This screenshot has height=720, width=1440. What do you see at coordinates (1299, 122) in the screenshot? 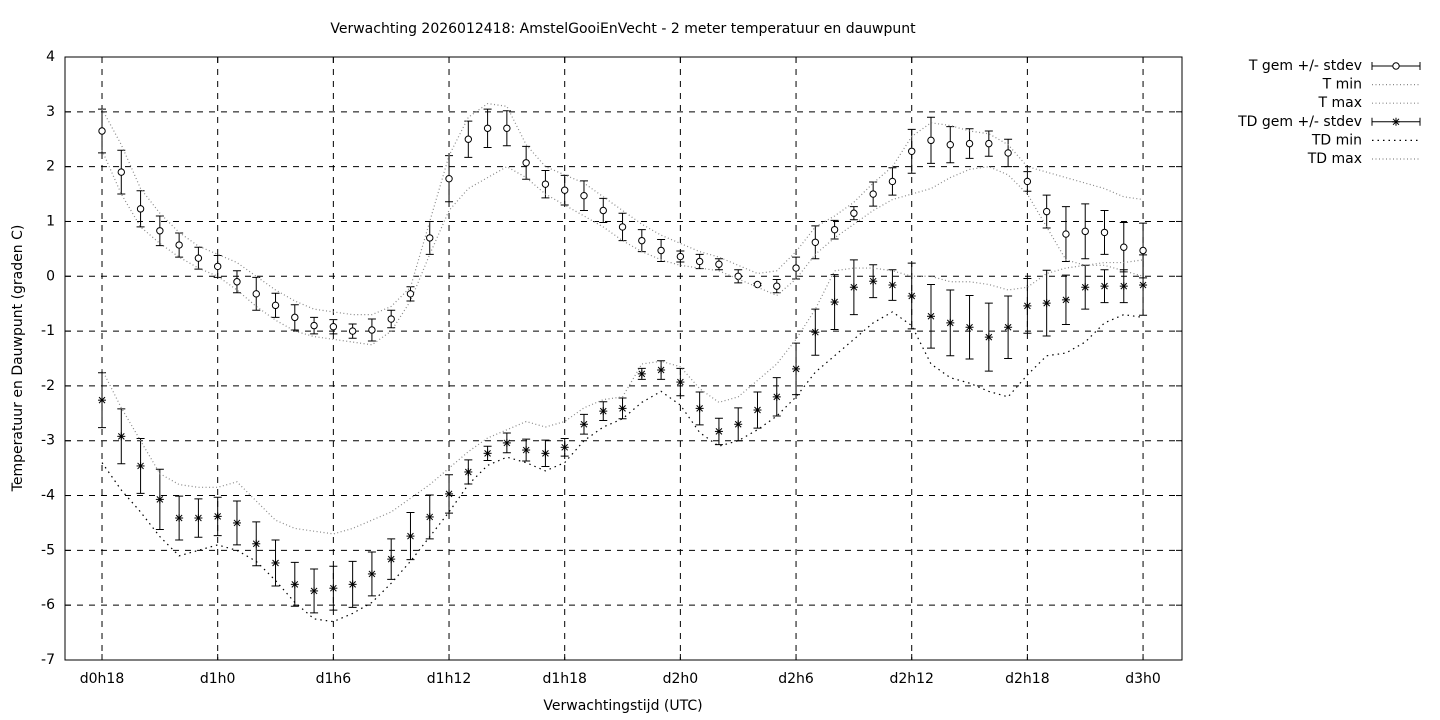
I see `legend-label: TD gem +/- stdev` at bounding box center [1299, 122].